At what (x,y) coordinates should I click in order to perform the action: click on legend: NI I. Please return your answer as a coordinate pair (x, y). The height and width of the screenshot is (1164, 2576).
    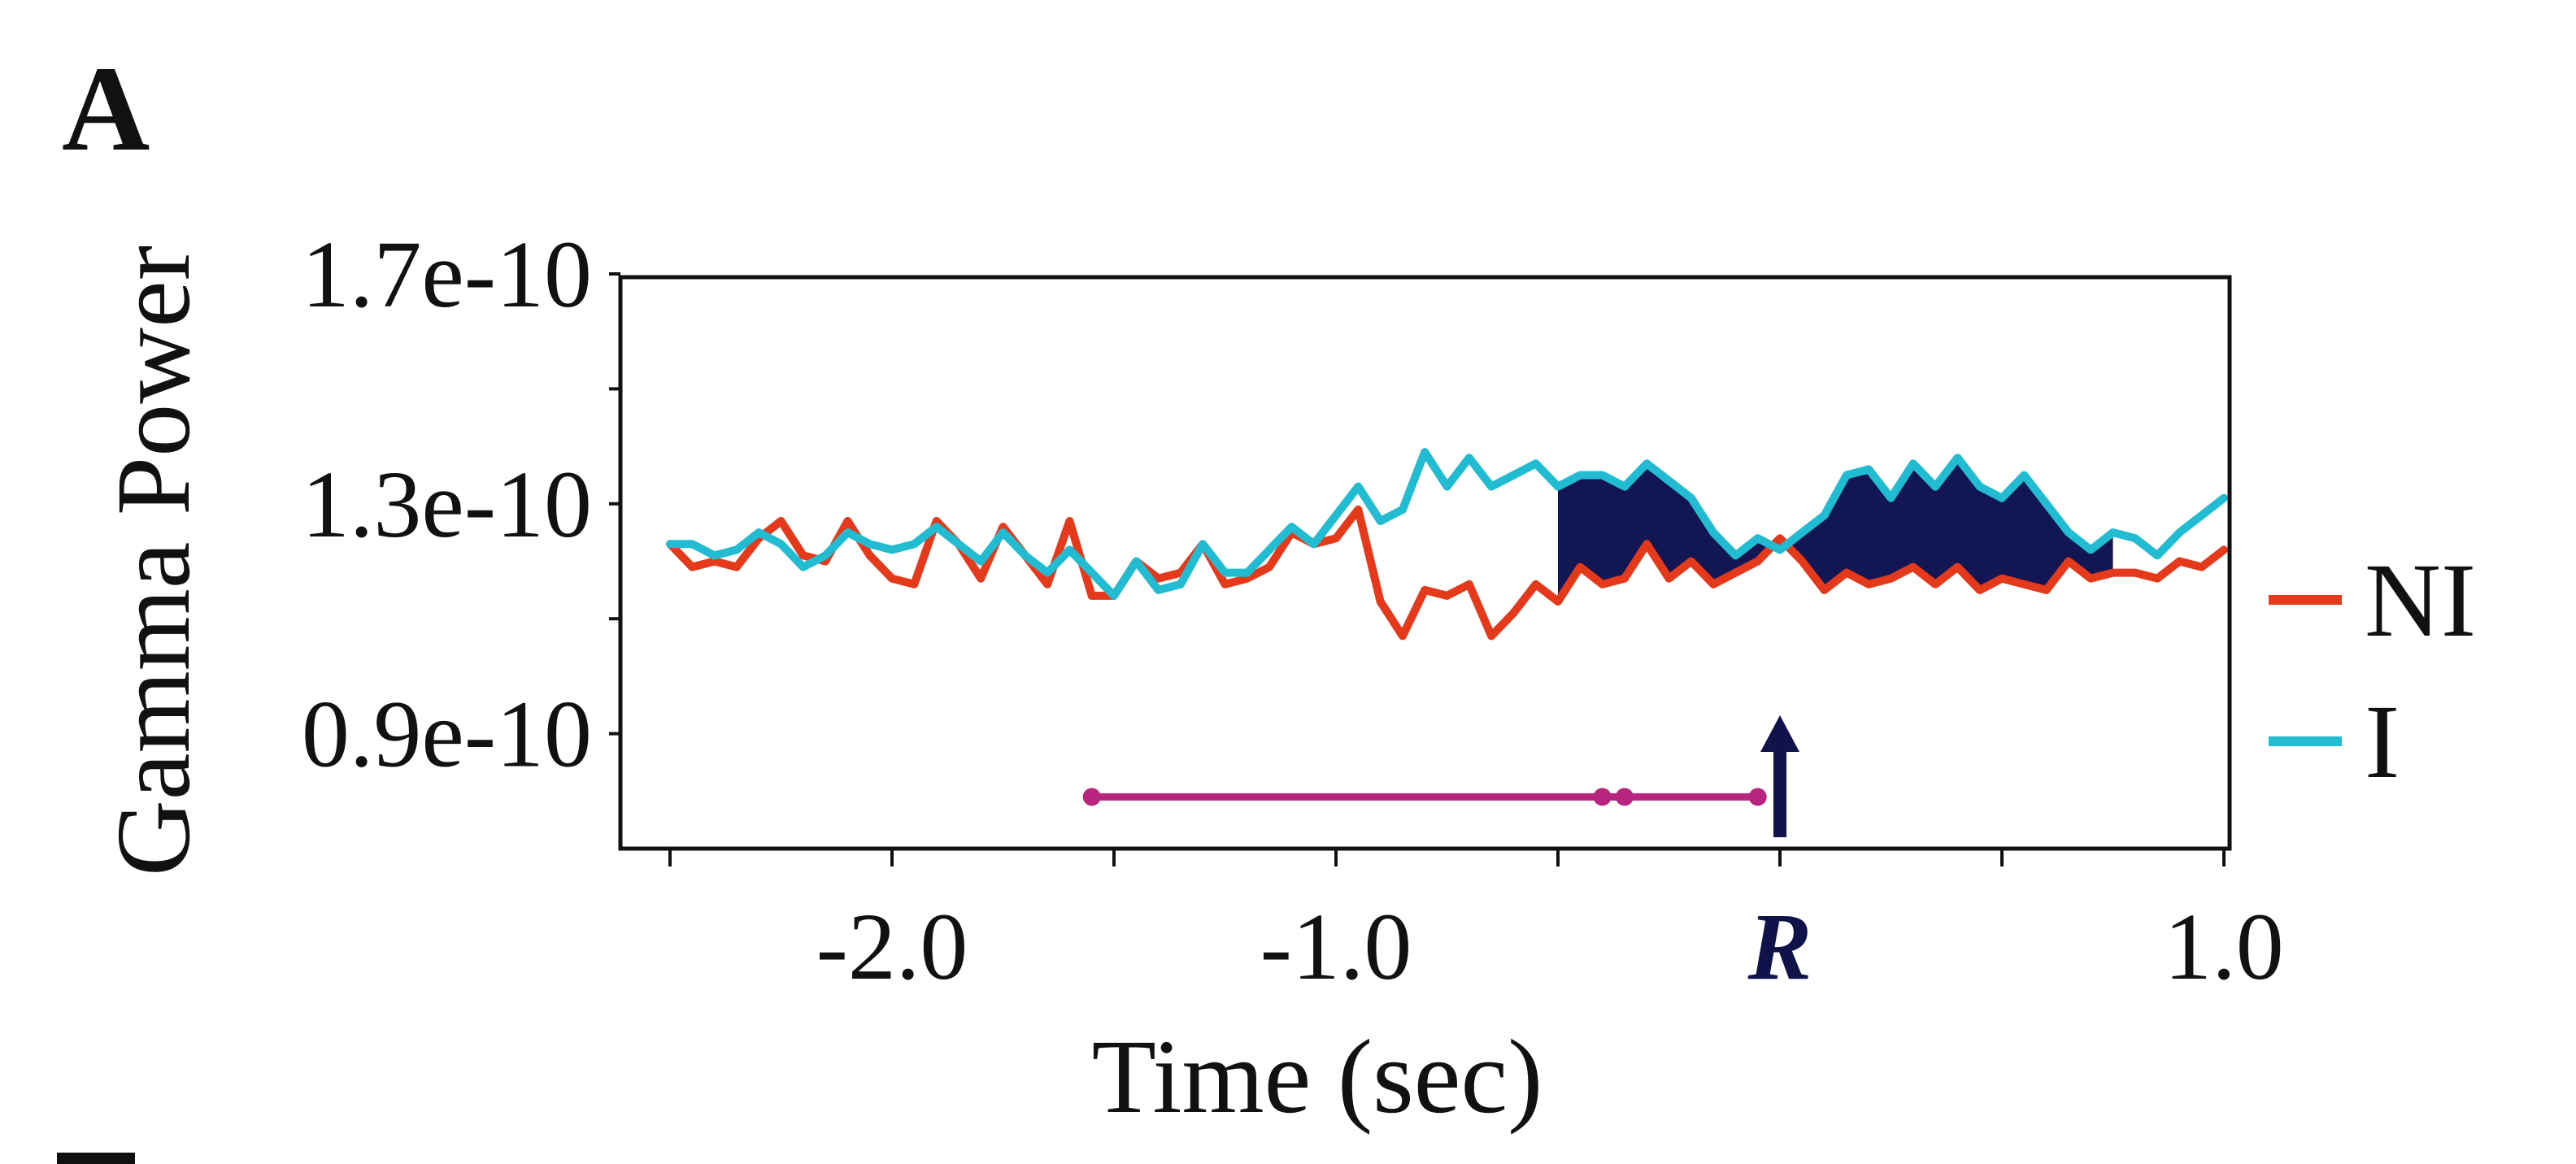
    Looking at the image, I should click on (2372, 672).